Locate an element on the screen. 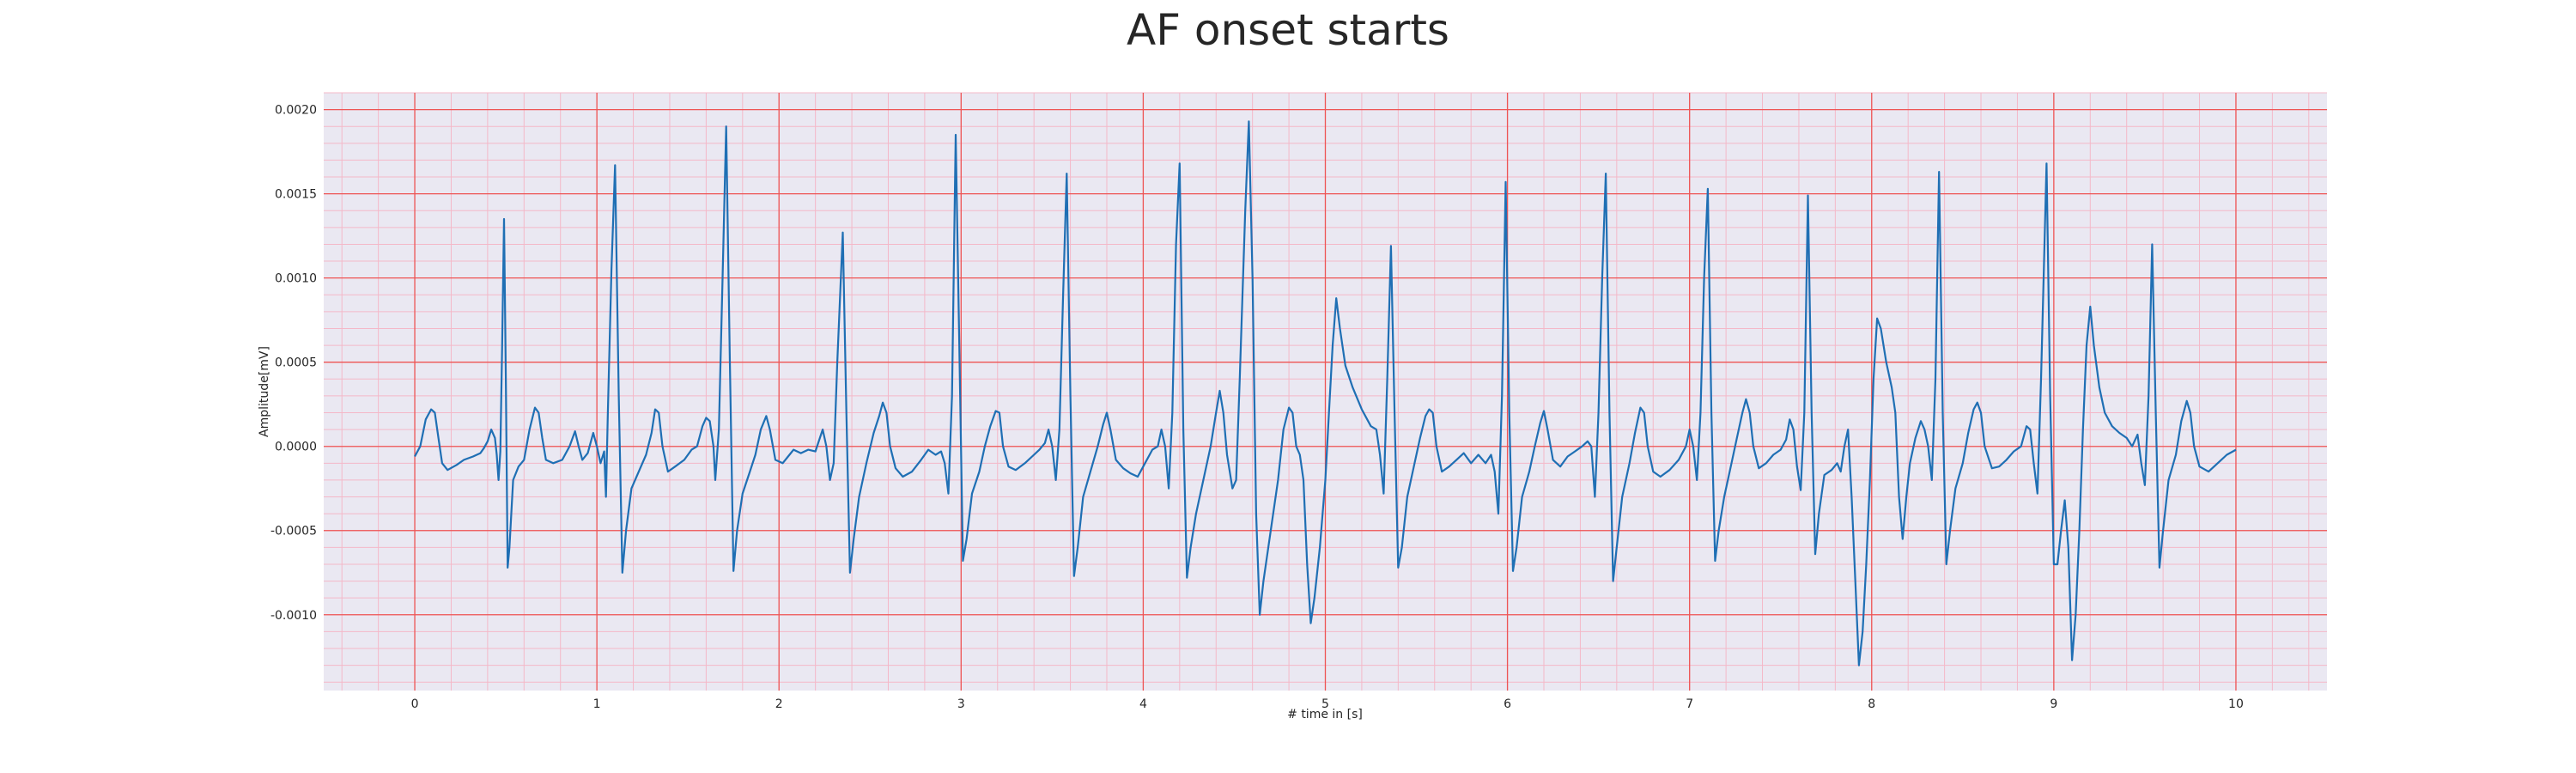  y-tick-label: 0.0000 is located at coordinates (296, 447).